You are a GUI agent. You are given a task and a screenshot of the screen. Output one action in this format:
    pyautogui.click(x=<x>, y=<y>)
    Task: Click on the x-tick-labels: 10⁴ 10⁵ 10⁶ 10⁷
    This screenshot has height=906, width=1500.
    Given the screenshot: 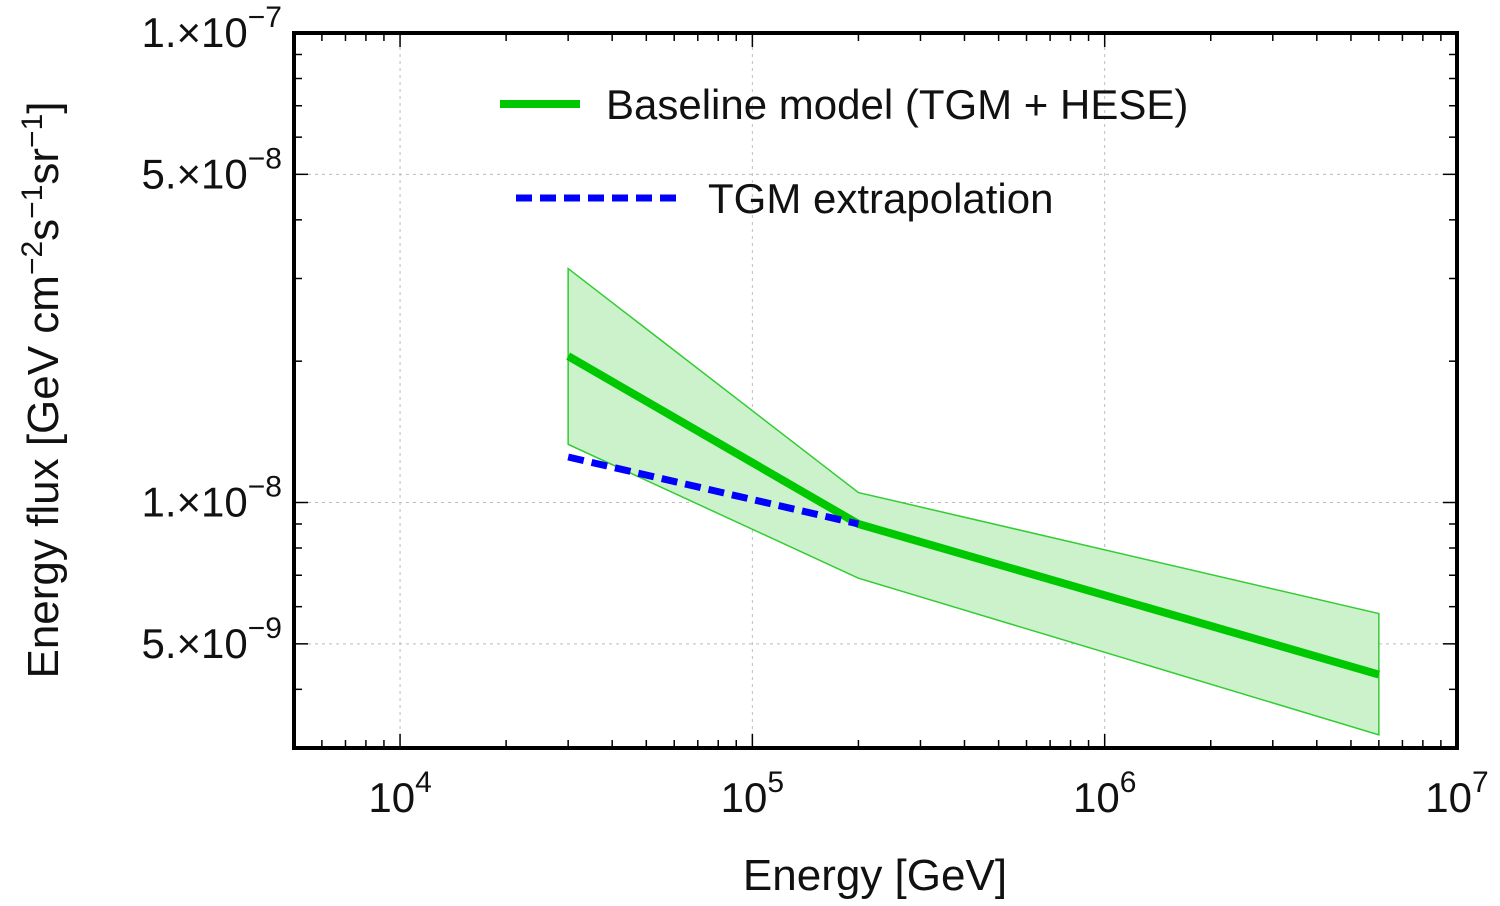 What is the action you would take?
    pyautogui.click(x=928, y=793)
    